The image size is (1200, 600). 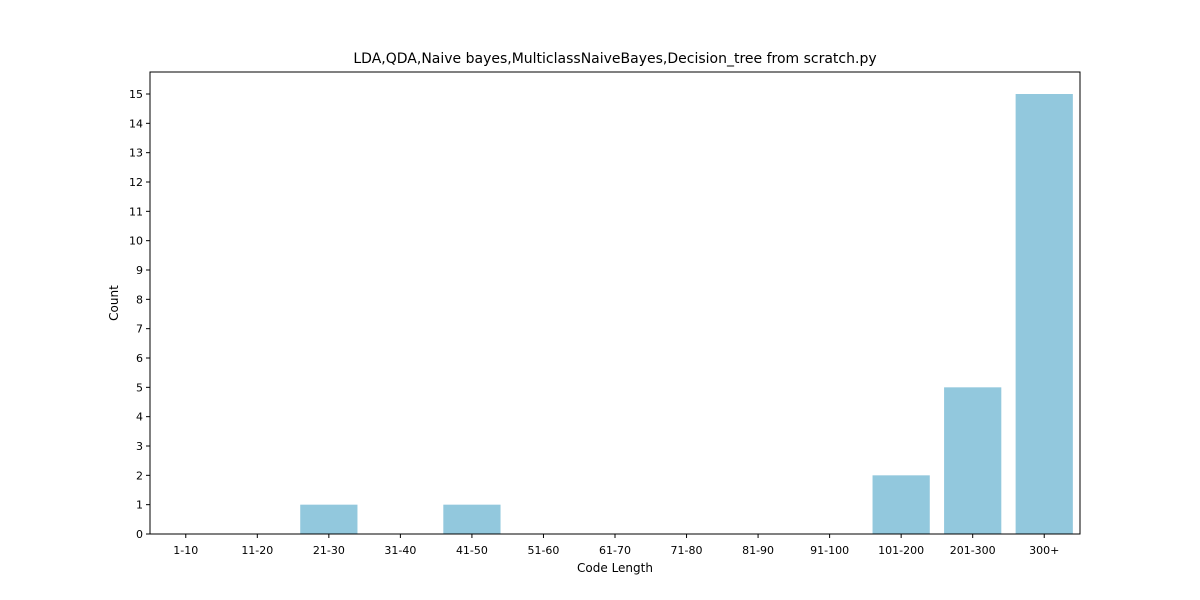 What do you see at coordinates (615, 568) in the screenshot?
I see `x-axis-label: Code Length` at bounding box center [615, 568].